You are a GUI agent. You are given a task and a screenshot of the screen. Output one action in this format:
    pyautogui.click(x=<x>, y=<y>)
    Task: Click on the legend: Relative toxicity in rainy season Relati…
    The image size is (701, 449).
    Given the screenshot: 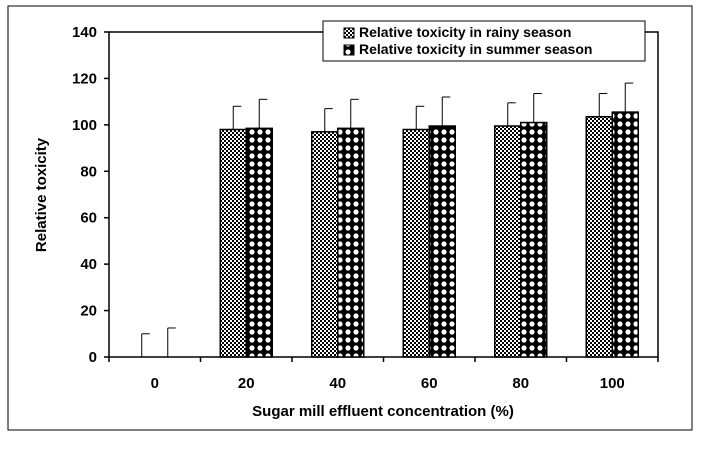 What is the action you would take?
    pyautogui.click(x=484, y=41)
    